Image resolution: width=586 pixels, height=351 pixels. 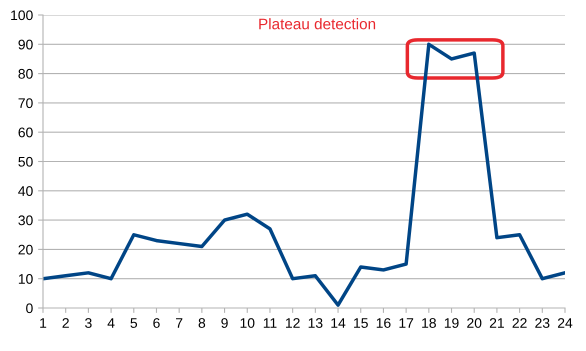 I want to click on y-tick-label: 40, so click(x=25, y=191).